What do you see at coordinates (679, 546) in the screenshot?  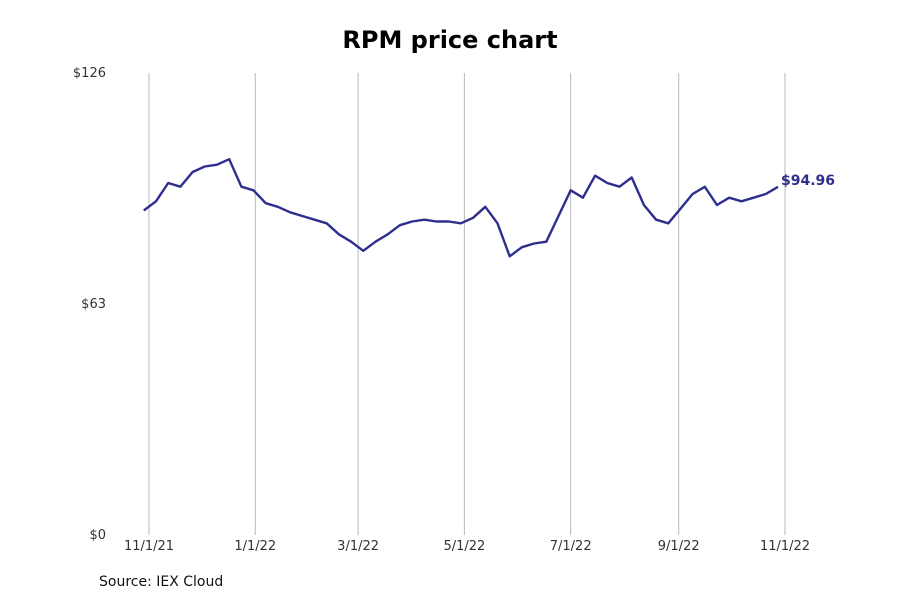 I see `x-tick-label: 9/1/22` at bounding box center [679, 546].